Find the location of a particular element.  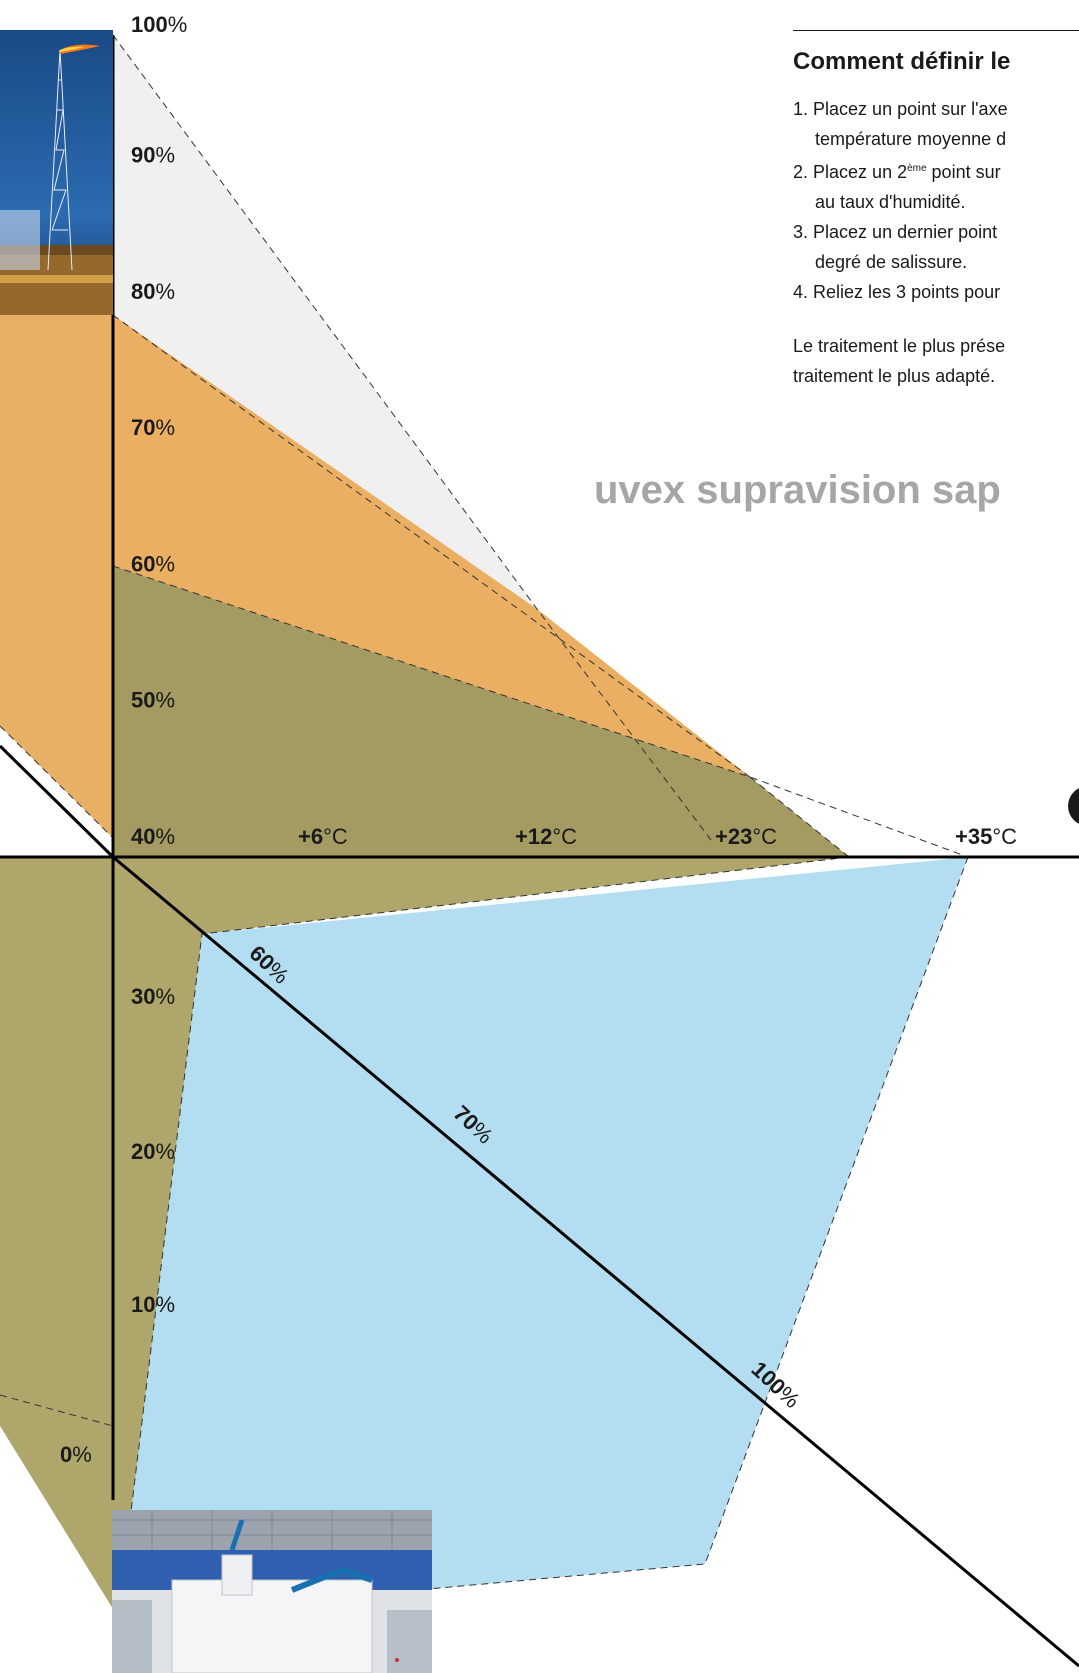

humidity-tick-70: 70% is located at coordinates (153, 427).